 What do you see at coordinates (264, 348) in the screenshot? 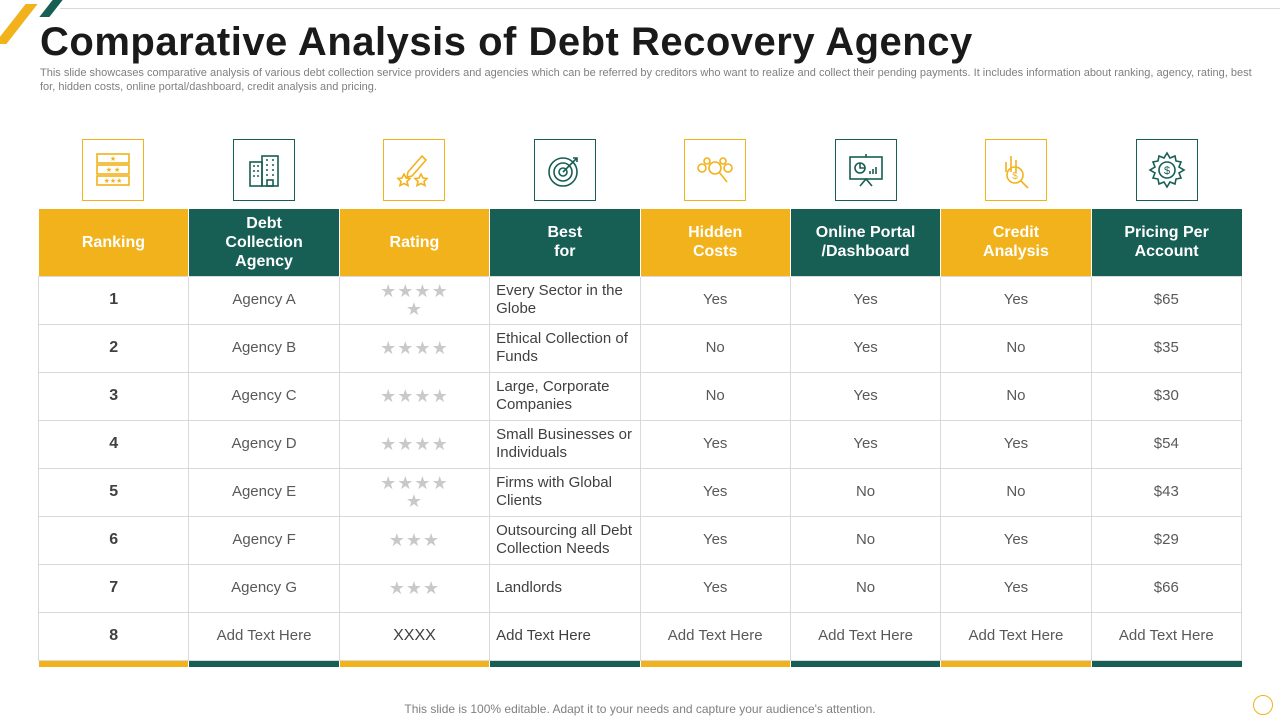
I see `agency-cell: Agency B` at bounding box center [264, 348].